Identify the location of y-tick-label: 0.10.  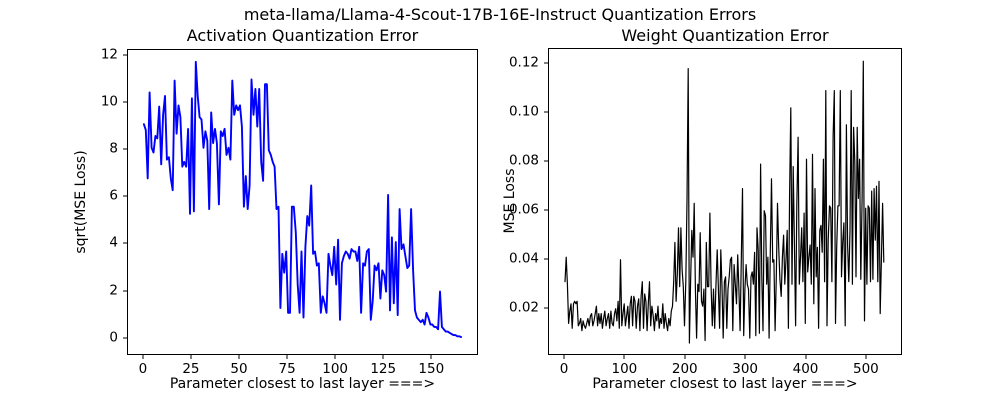
(523, 111).